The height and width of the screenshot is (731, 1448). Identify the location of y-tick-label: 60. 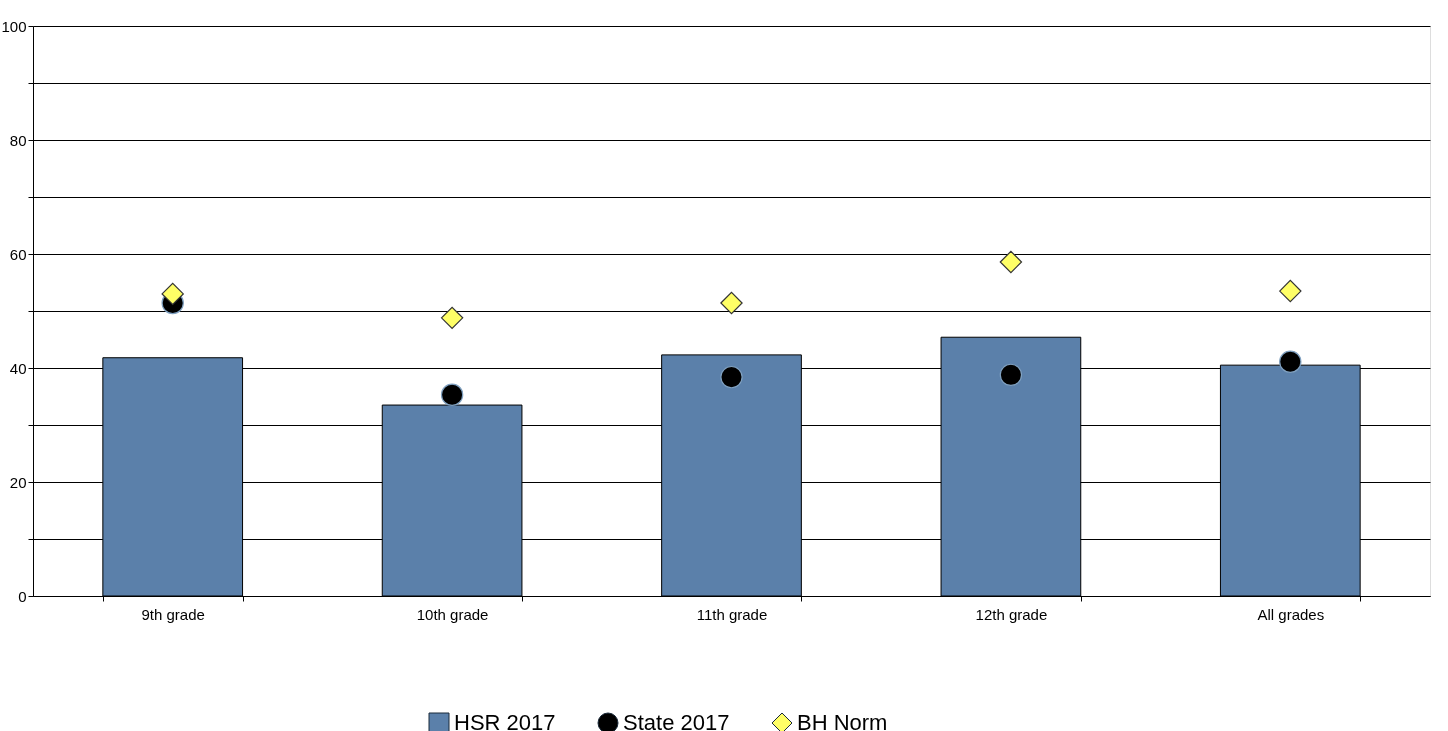
(18, 254).